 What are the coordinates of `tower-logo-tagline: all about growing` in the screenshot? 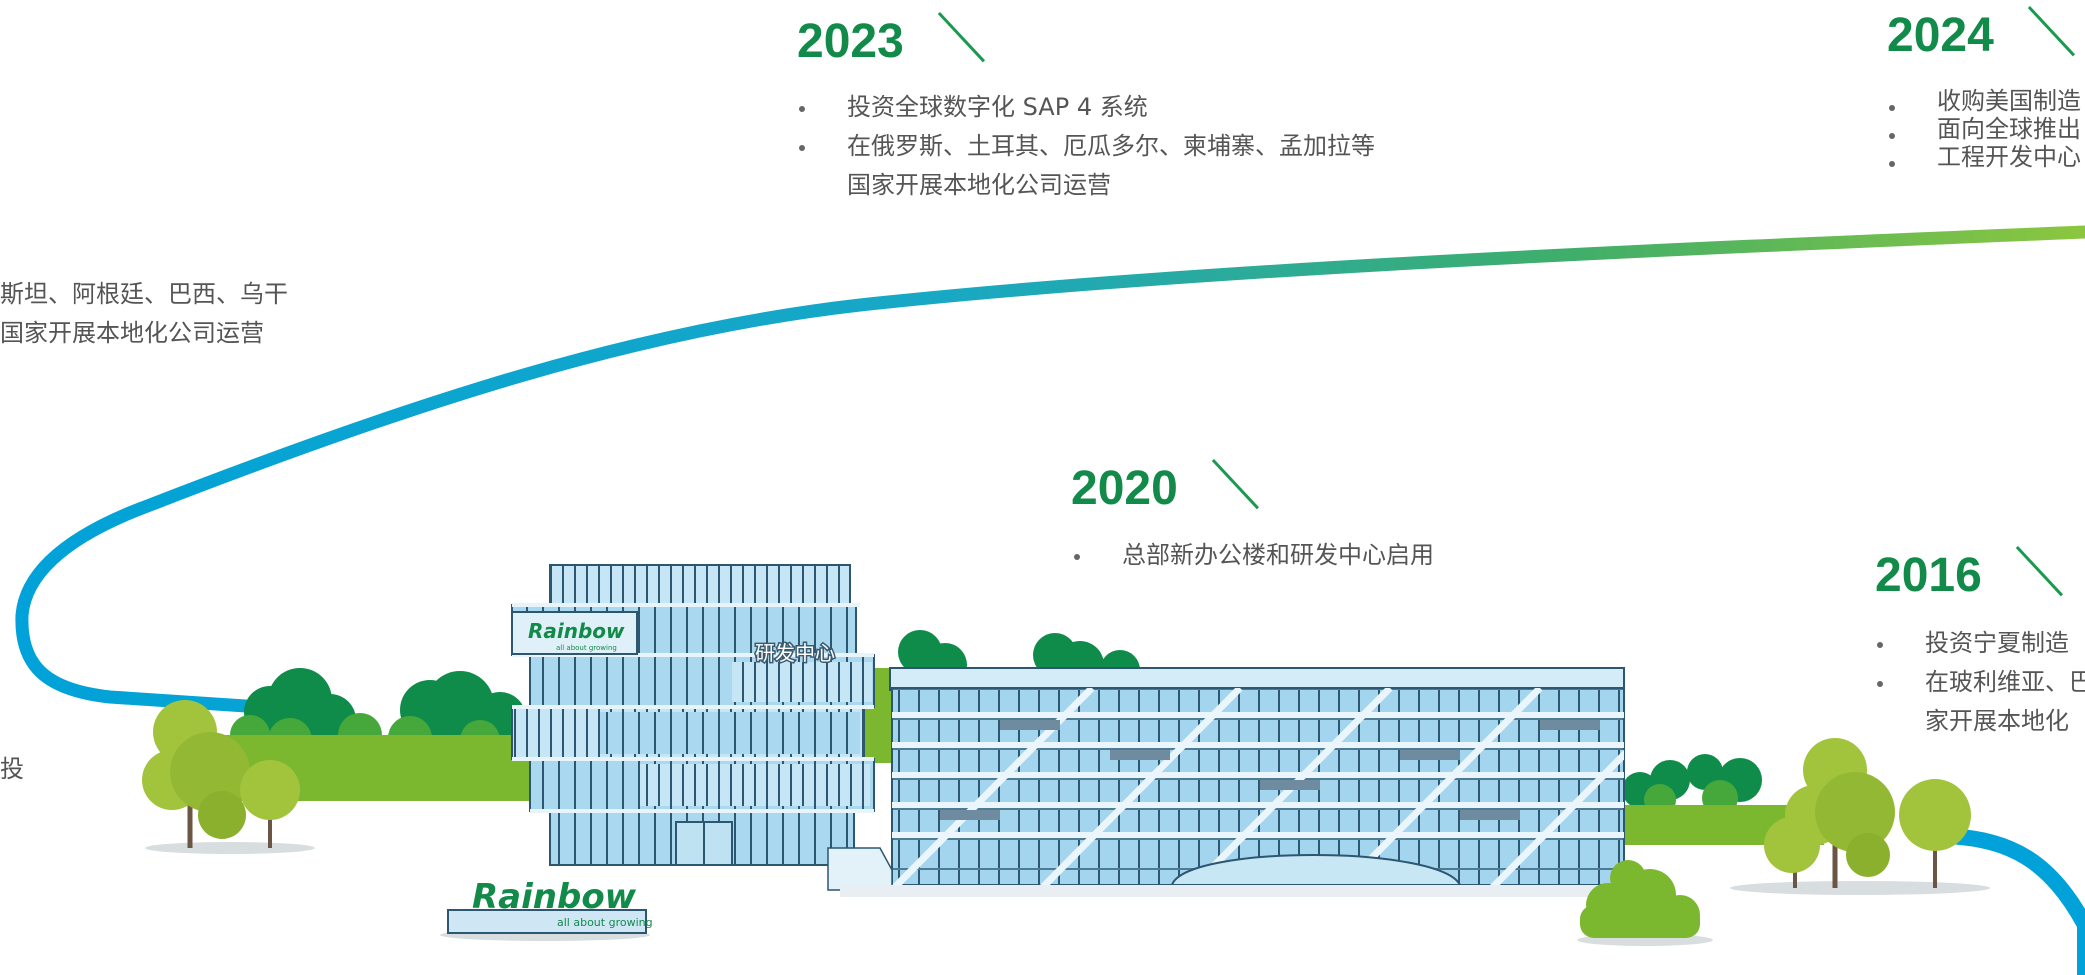 It's located at (586, 648).